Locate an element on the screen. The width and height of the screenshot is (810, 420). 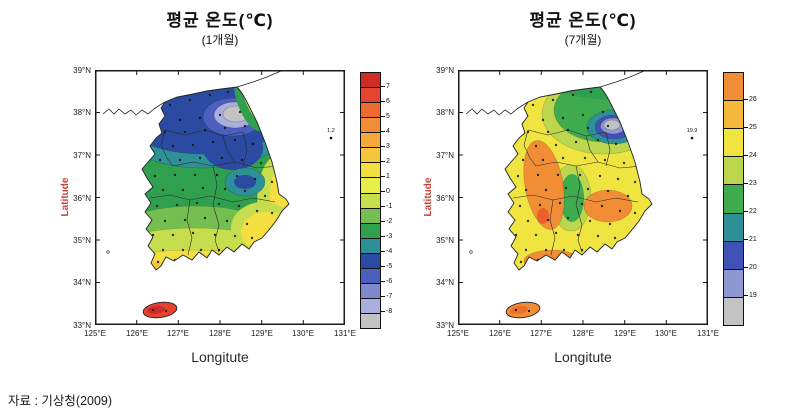
panel-subtitle: (7개월) is located at coordinates (583, 40).